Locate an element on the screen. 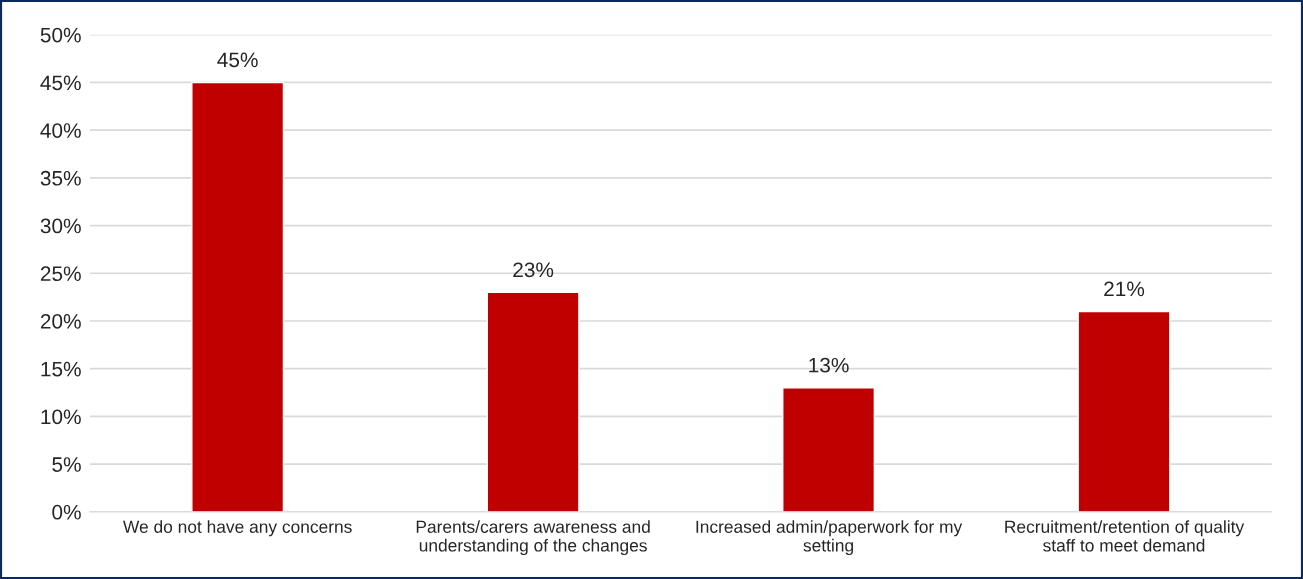 This screenshot has height=579, width=1303. y-tick-label: 45% is located at coordinates (60, 83).